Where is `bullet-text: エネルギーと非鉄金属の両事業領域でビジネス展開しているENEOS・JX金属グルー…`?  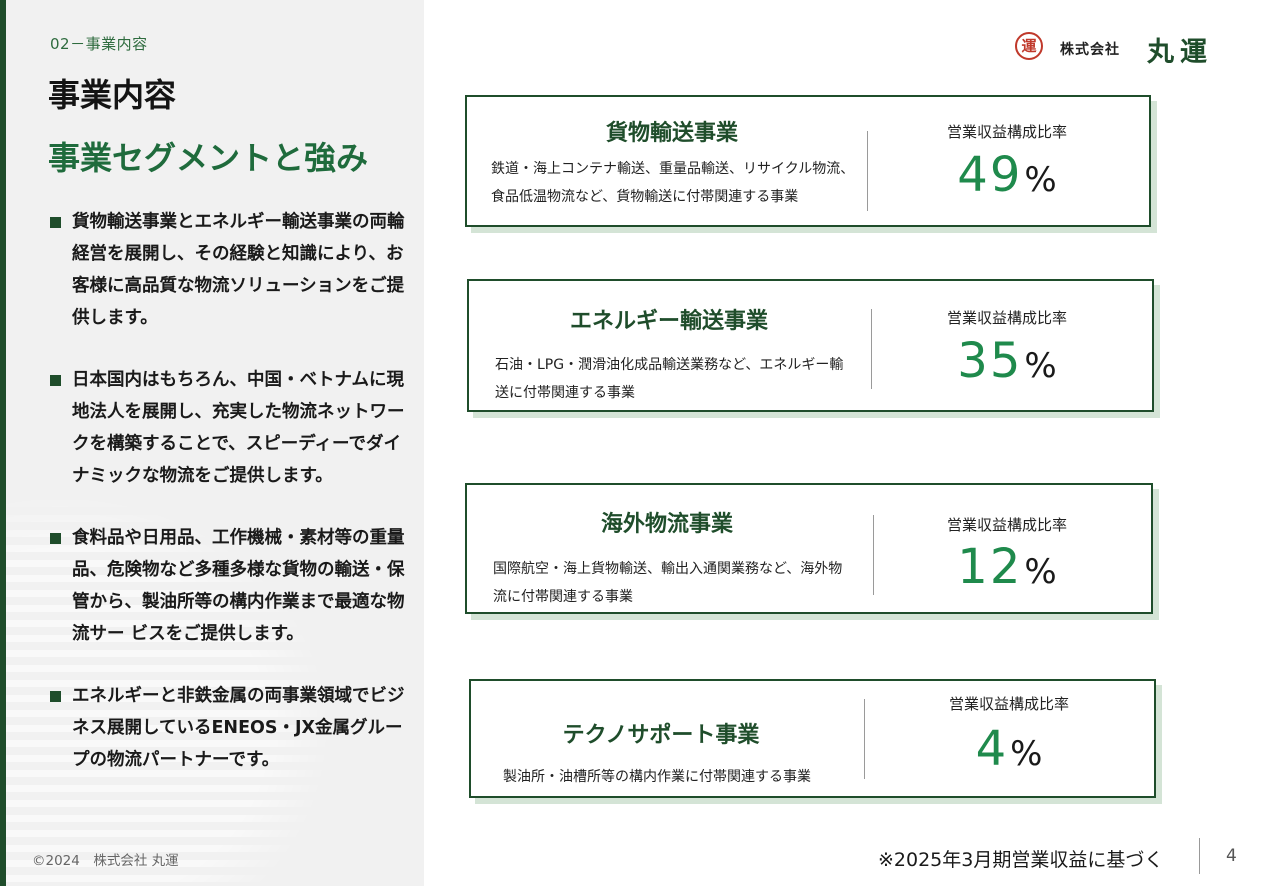 bullet-text: エネルギーと非鉄金属の両事業領域でビジネス展開しているENEOS・JX金属グルー… is located at coordinates (238, 728).